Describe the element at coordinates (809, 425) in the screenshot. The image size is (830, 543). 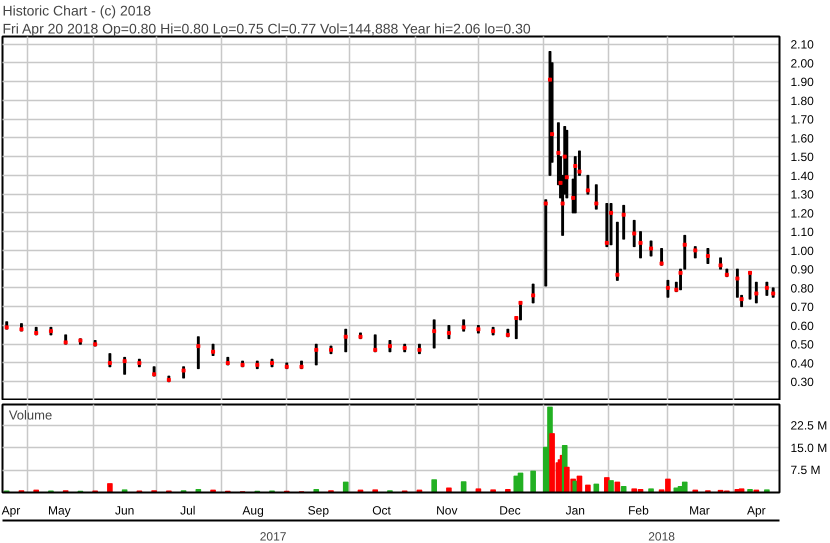
I see `y-tick-label: 22.5 M` at that location.